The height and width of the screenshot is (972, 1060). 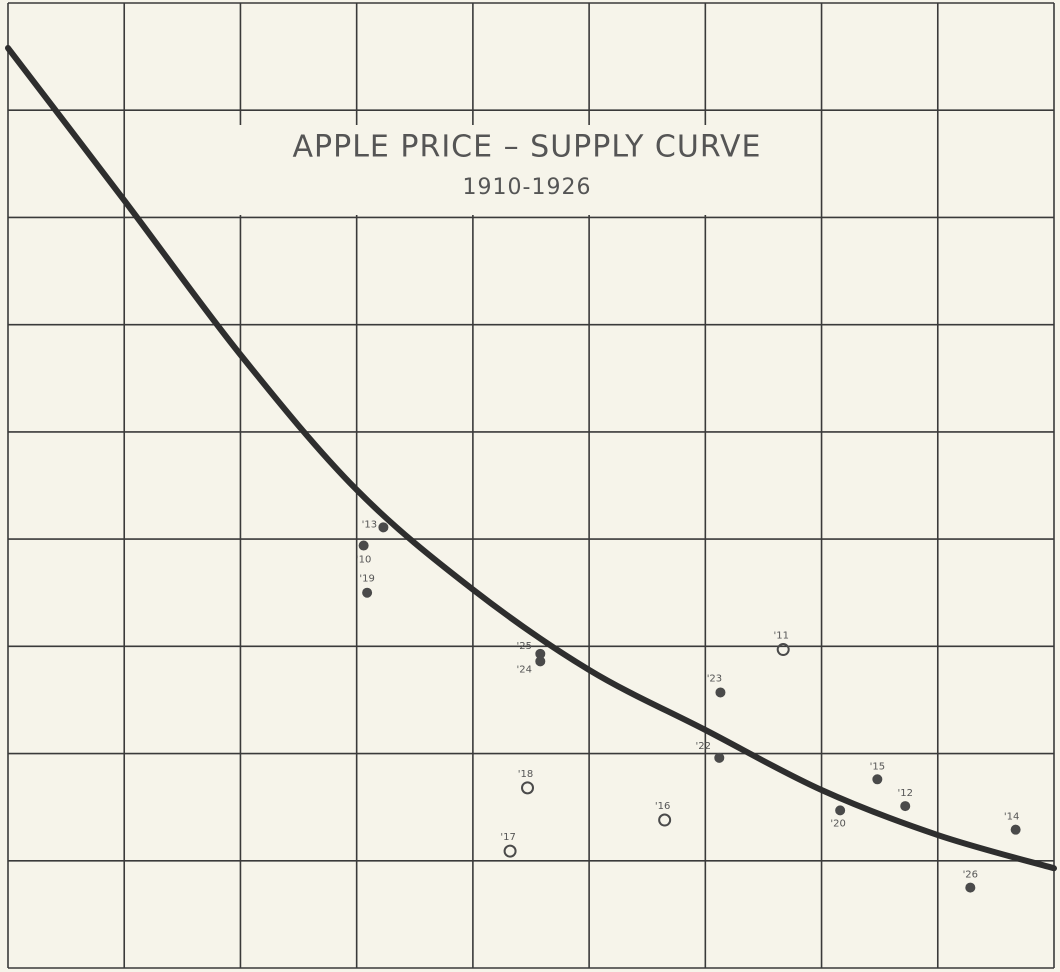 I want to click on chart-subtitle: 1910-1926, so click(x=527, y=187).